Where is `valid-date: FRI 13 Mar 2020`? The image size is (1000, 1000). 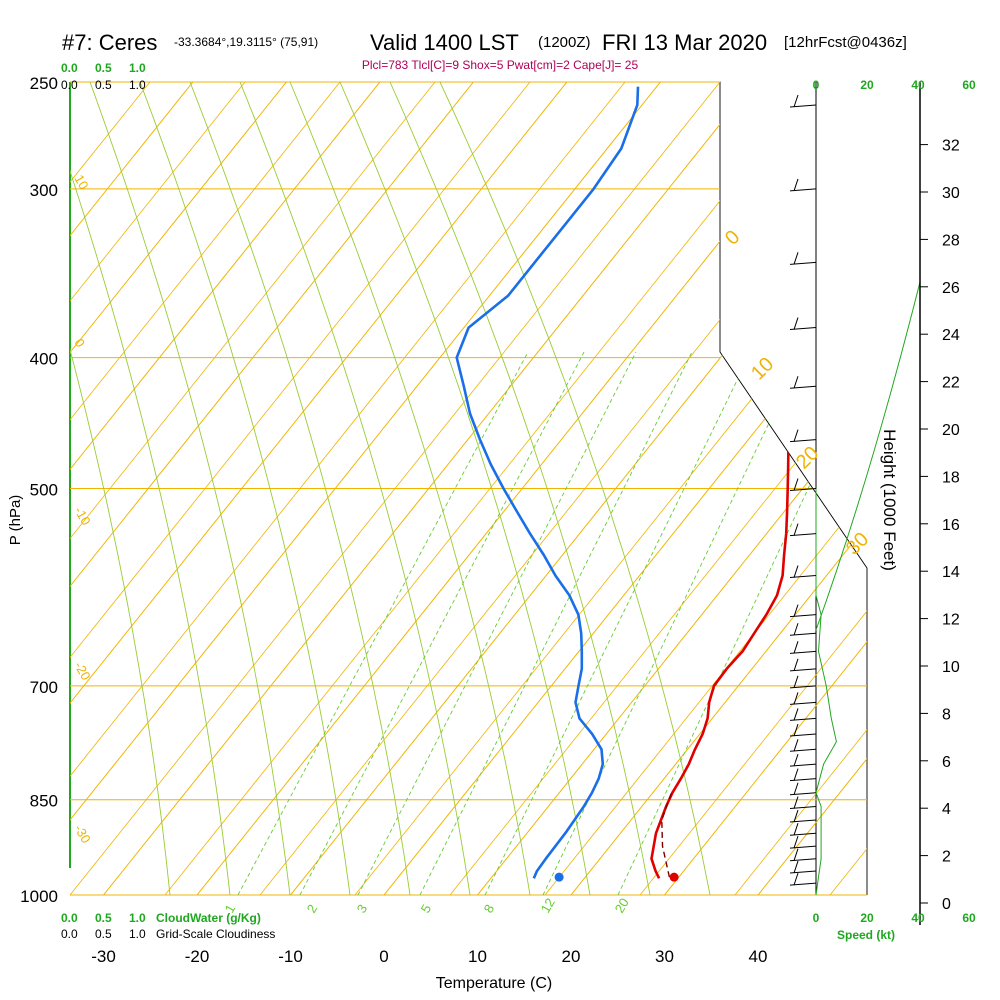
valid-date: FRI 13 Mar 2020 is located at coordinates (685, 42).